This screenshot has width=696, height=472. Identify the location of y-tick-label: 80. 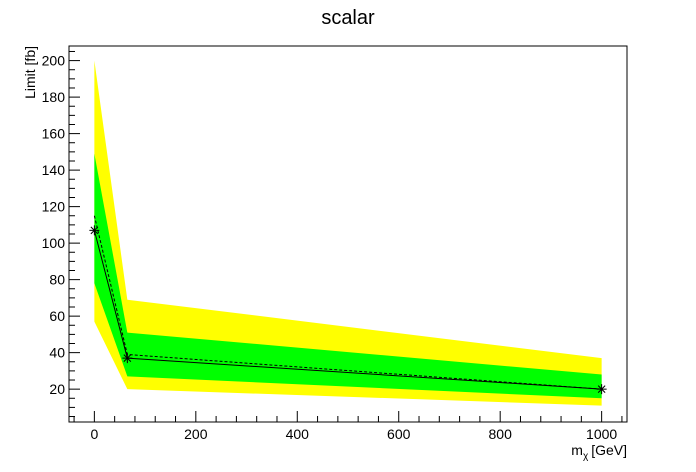
(57, 280).